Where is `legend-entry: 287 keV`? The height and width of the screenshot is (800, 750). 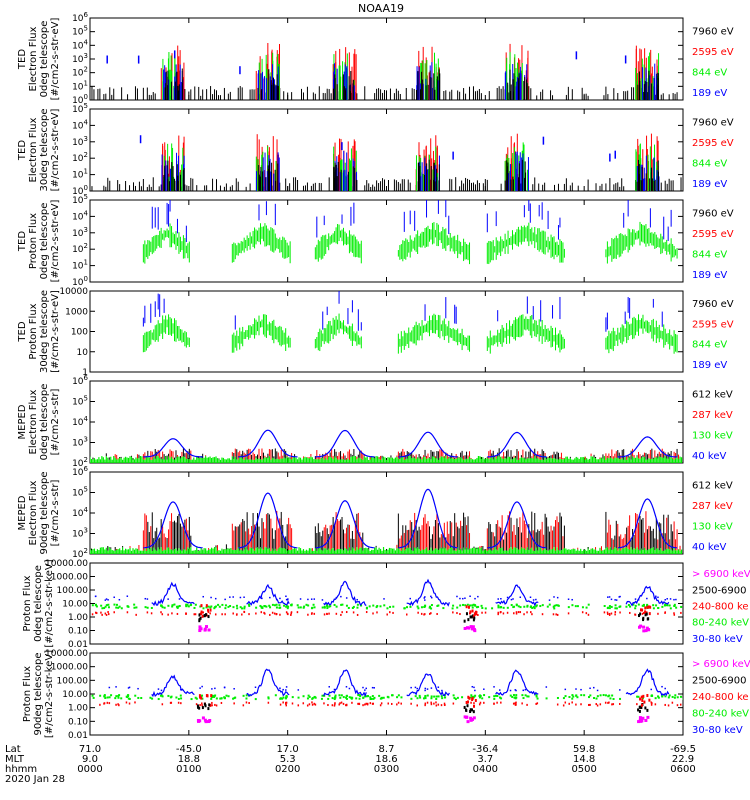 legend-entry: 287 keV is located at coordinates (712, 506).